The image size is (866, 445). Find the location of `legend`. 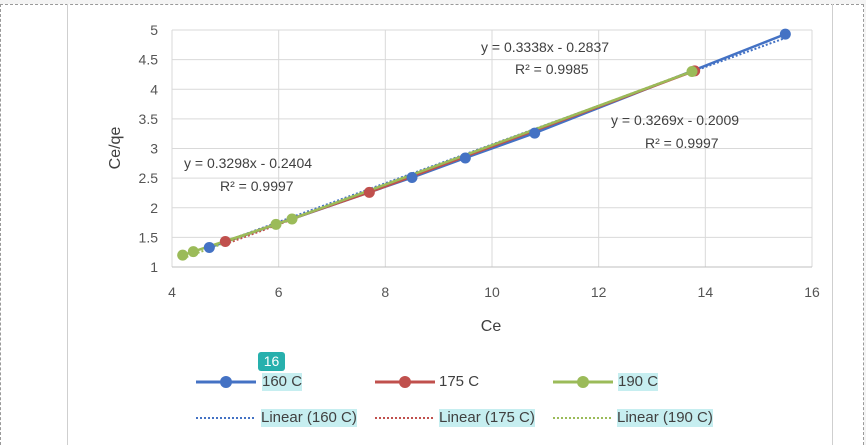

legend is located at coordinates (404, 397).